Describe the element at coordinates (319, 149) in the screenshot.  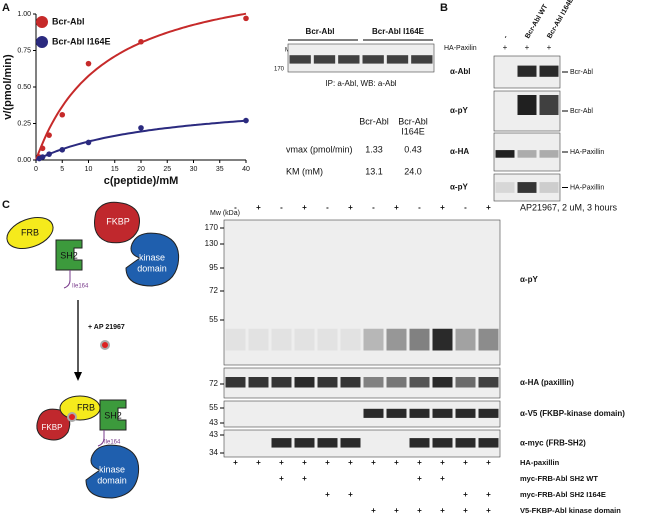
I see `row-label: vmax (pmol/min)` at that location.